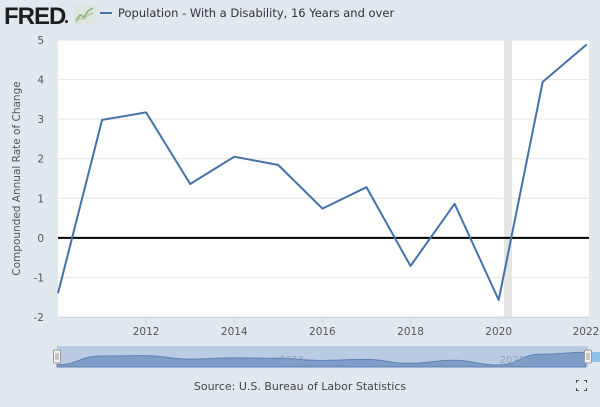 This screenshot has width=600, height=407. I want to click on x-tick-label: 2016, so click(322, 332).